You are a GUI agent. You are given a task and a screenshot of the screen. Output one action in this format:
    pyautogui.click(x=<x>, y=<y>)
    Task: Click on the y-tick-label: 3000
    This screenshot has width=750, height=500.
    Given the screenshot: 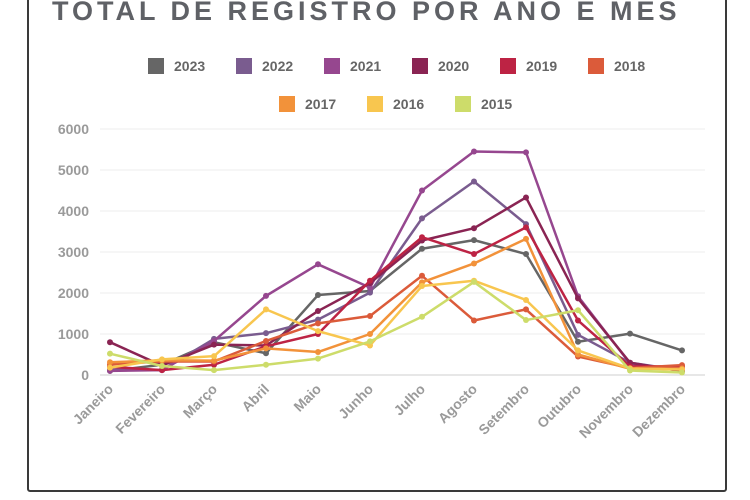 What is the action you would take?
    pyautogui.click(x=73, y=252)
    